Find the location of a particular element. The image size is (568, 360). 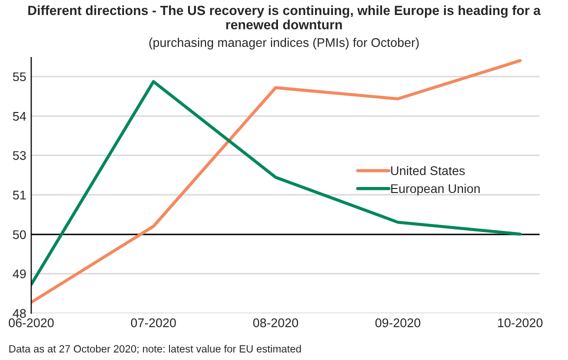

y-tick-label: 51 is located at coordinates (19, 195).